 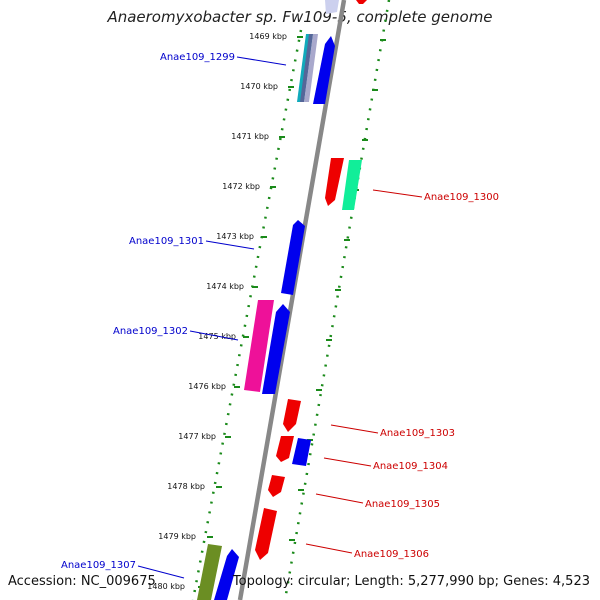 I want to click on tick-label: 1477 kbp, so click(x=197, y=436).